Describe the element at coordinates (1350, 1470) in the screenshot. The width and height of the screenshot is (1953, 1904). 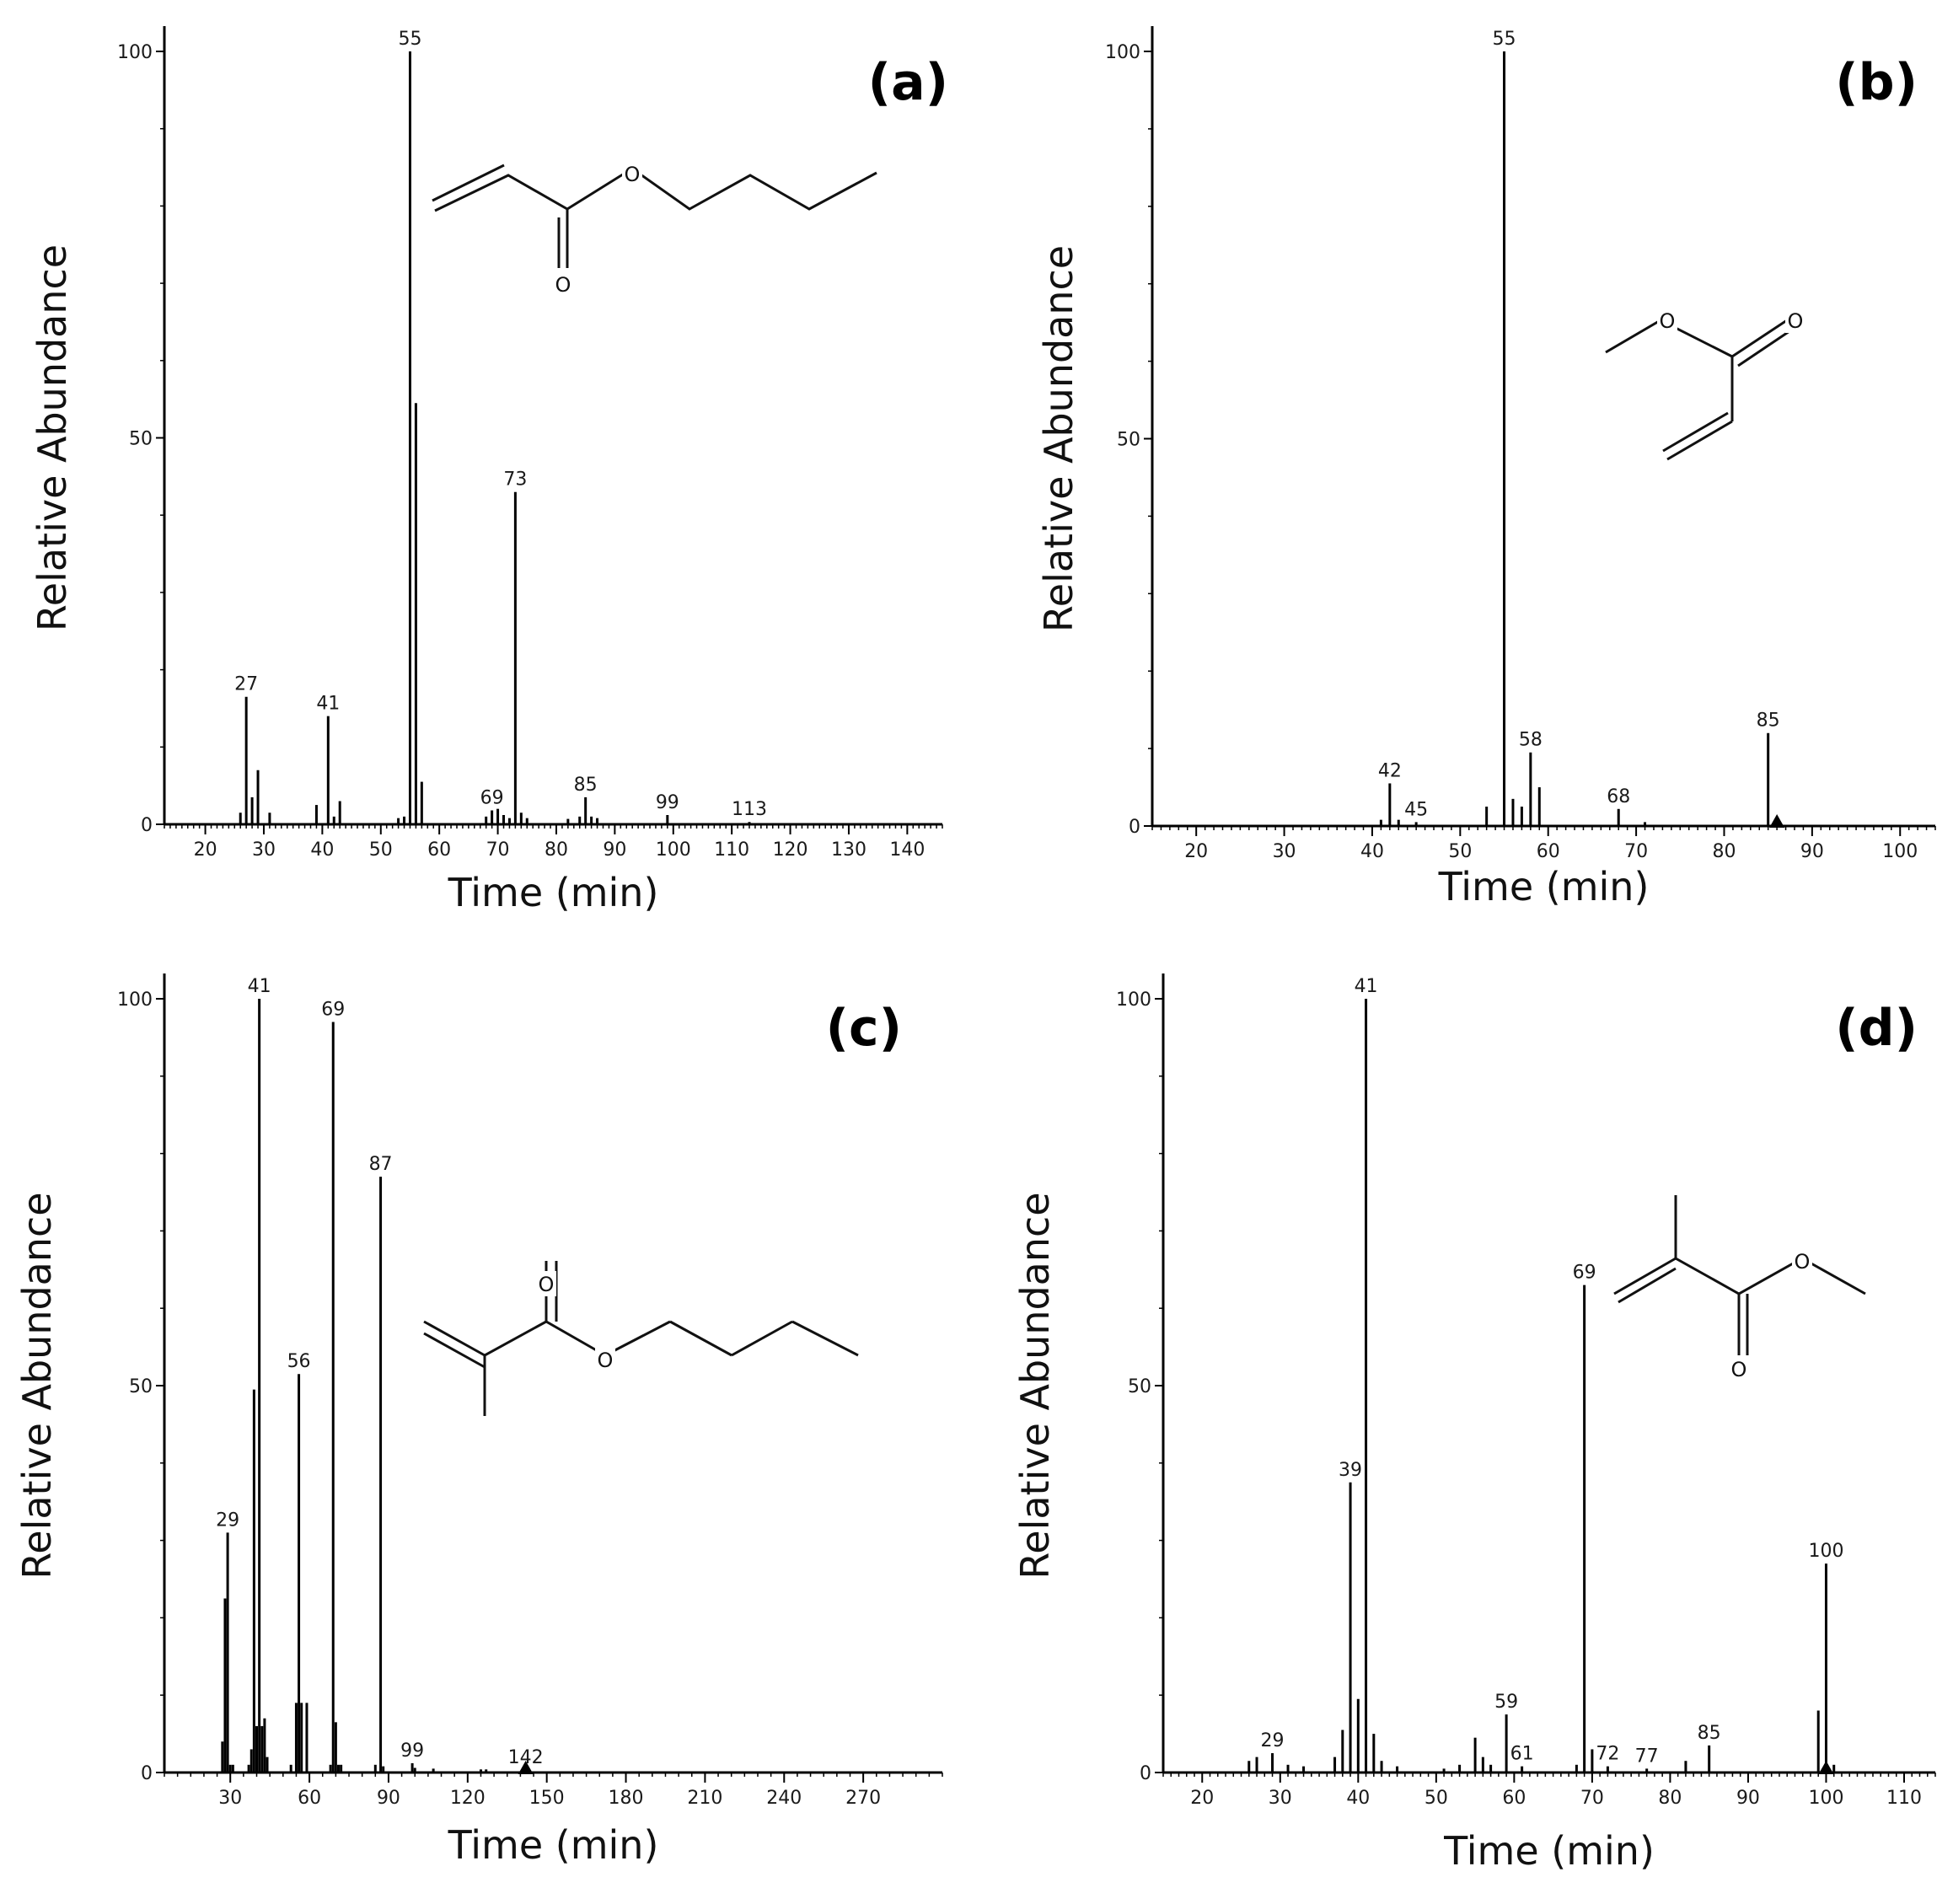
I see `peak-label: 39` at that location.